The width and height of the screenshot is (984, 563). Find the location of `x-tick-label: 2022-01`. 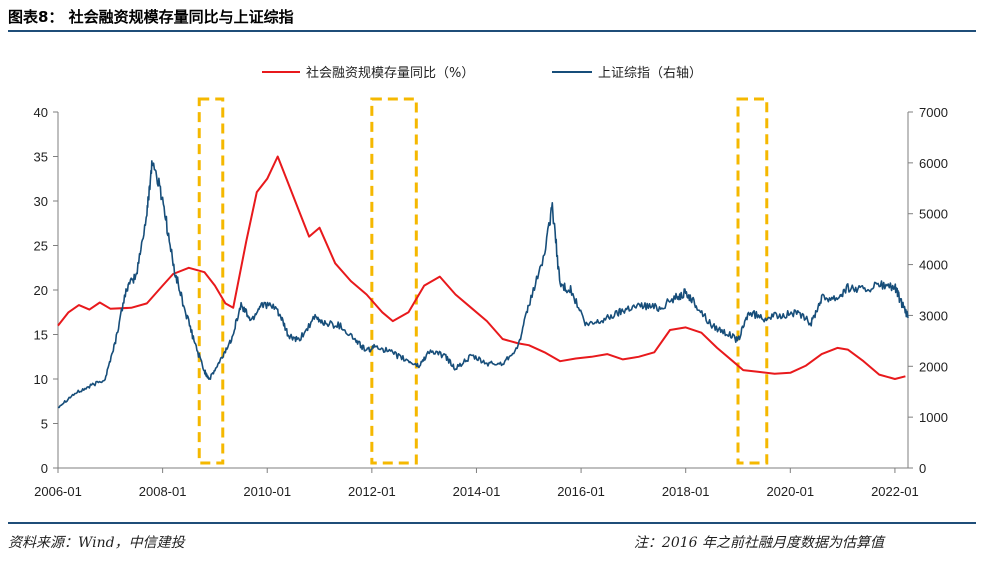

x-tick-label: 2022-01 is located at coordinates (895, 491).